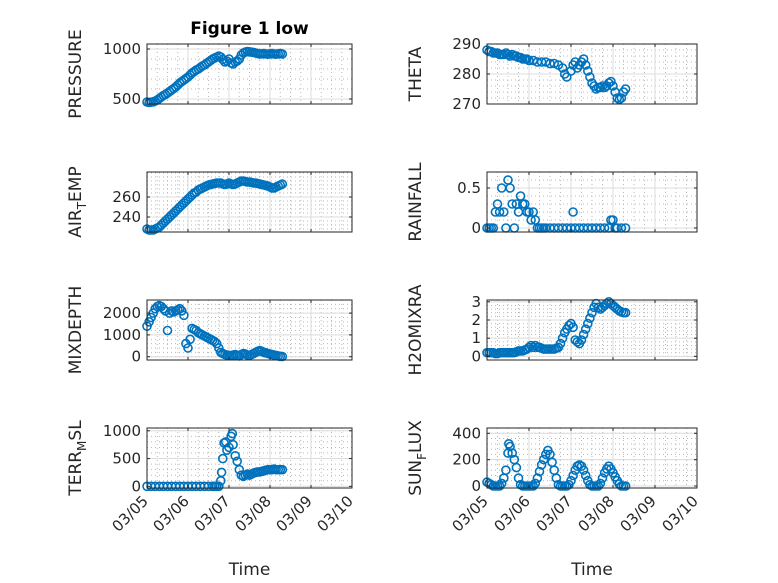 This screenshot has width=778, height=583. I want to click on y-tick-label: 200, so click(466, 460).